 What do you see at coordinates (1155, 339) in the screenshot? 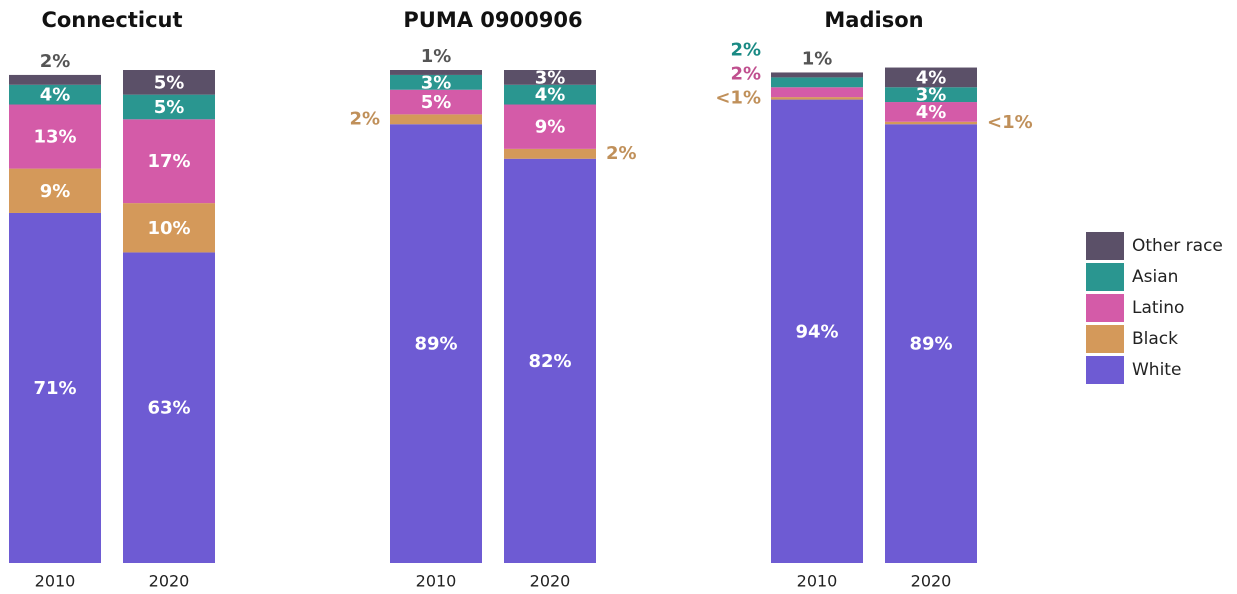
I see `legend-label: Black` at bounding box center [1155, 339].